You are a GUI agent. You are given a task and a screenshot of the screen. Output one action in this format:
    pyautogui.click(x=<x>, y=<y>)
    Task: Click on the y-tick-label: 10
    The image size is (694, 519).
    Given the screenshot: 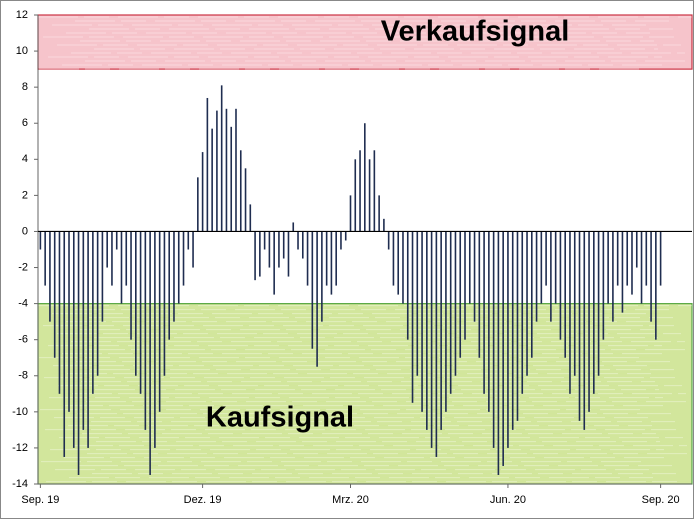 What is the action you would take?
    pyautogui.click(x=22, y=51)
    